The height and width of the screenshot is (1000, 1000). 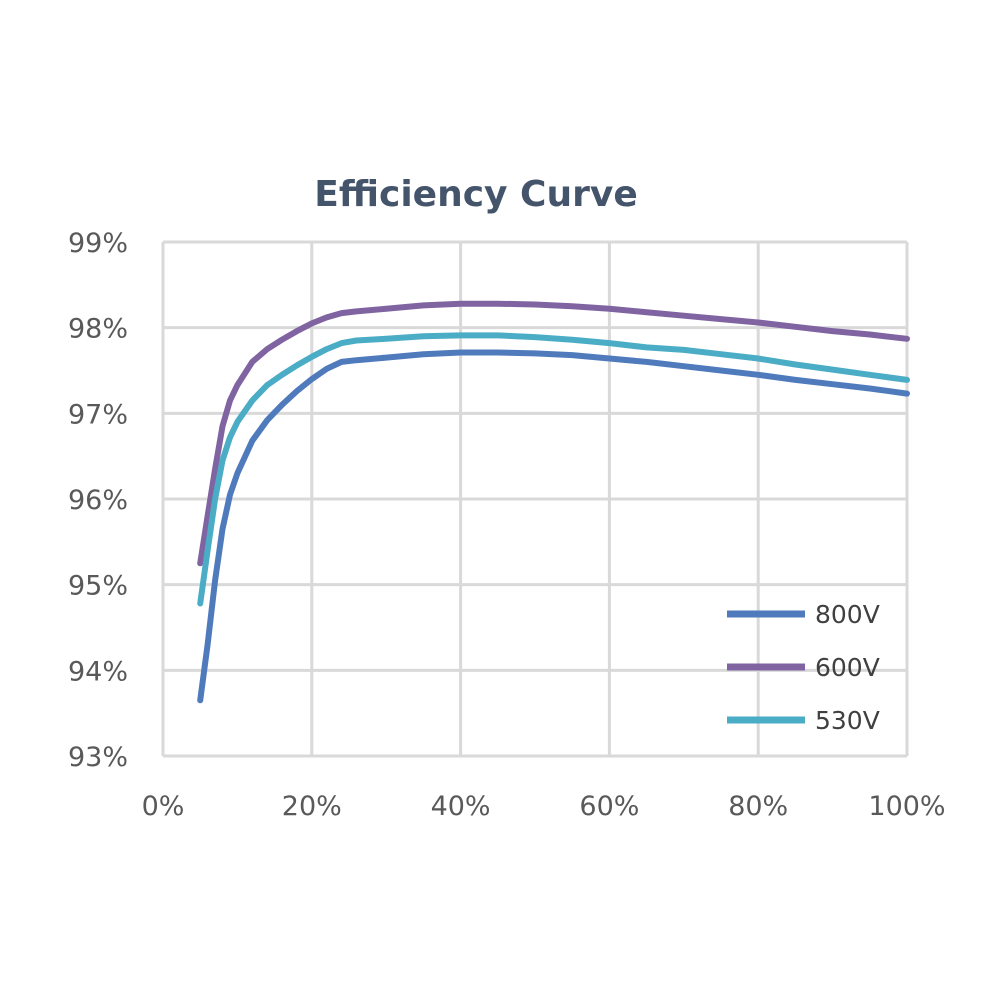 What do you see at coordinates (98, 757) in the screenshot?
I see `y-tick-label: 93%` at bounding box center [98, 757].